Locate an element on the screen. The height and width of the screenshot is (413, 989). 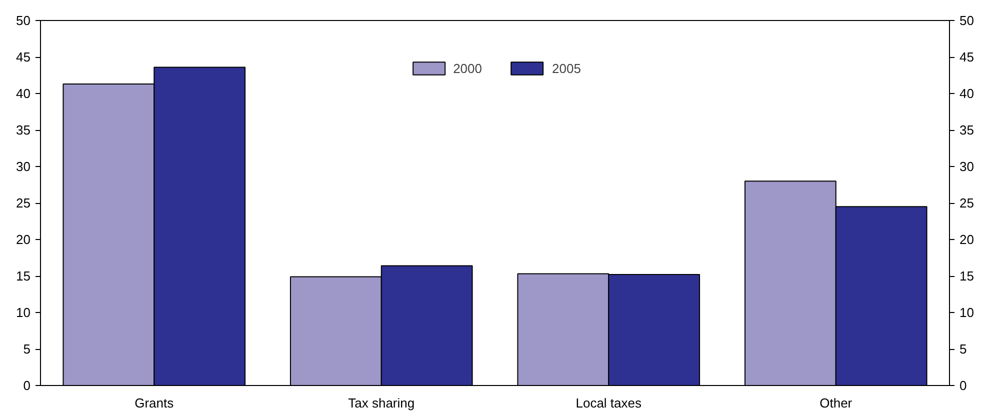
x-tick-label: Grants is located at coordinates (154, 403).